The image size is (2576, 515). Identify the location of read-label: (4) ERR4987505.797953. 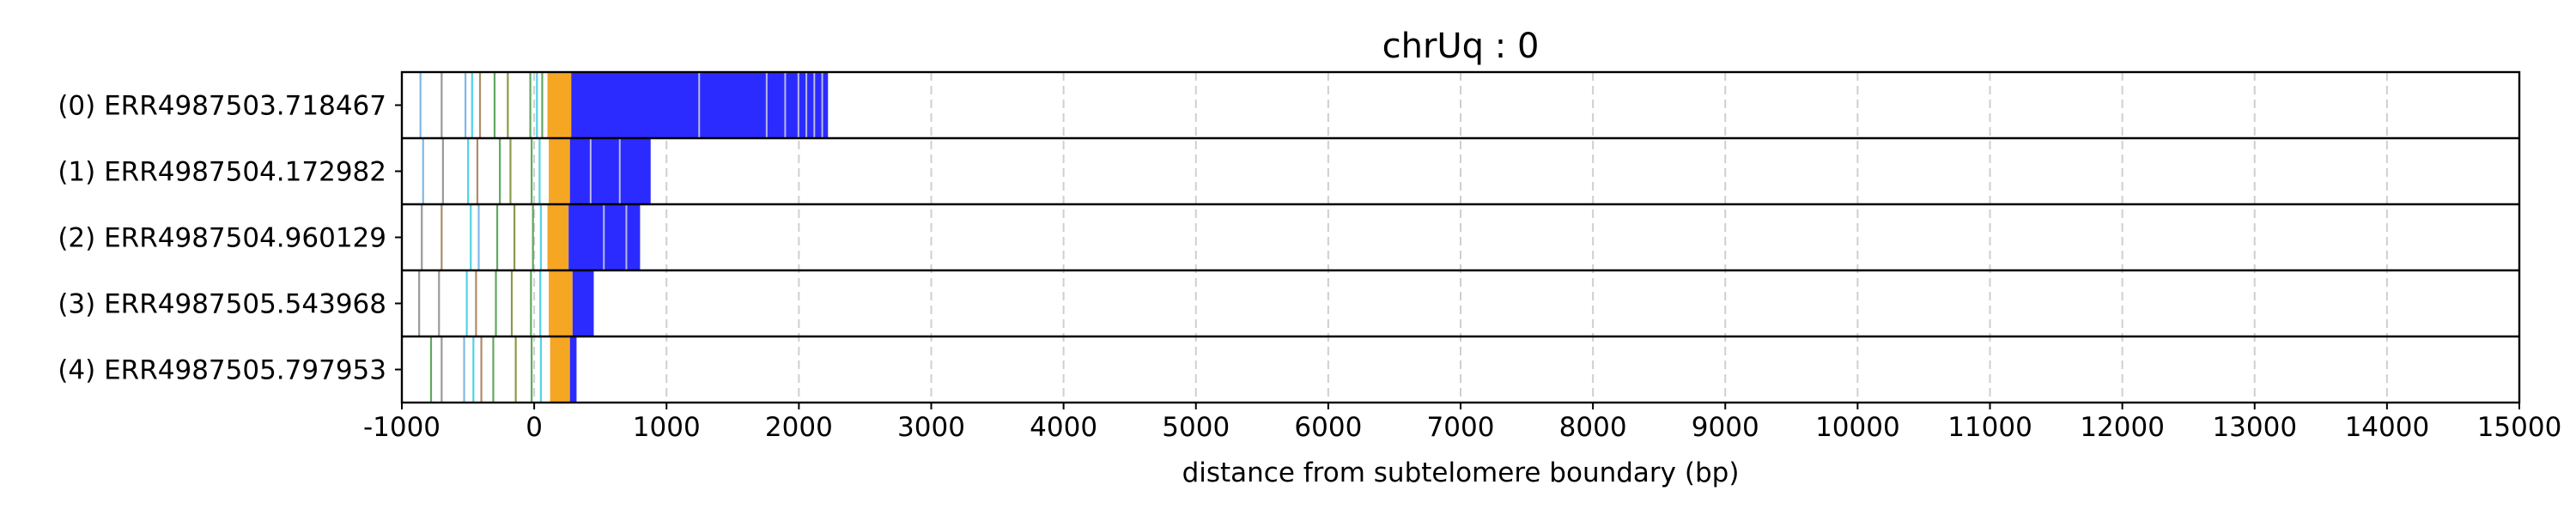
(222, 370).